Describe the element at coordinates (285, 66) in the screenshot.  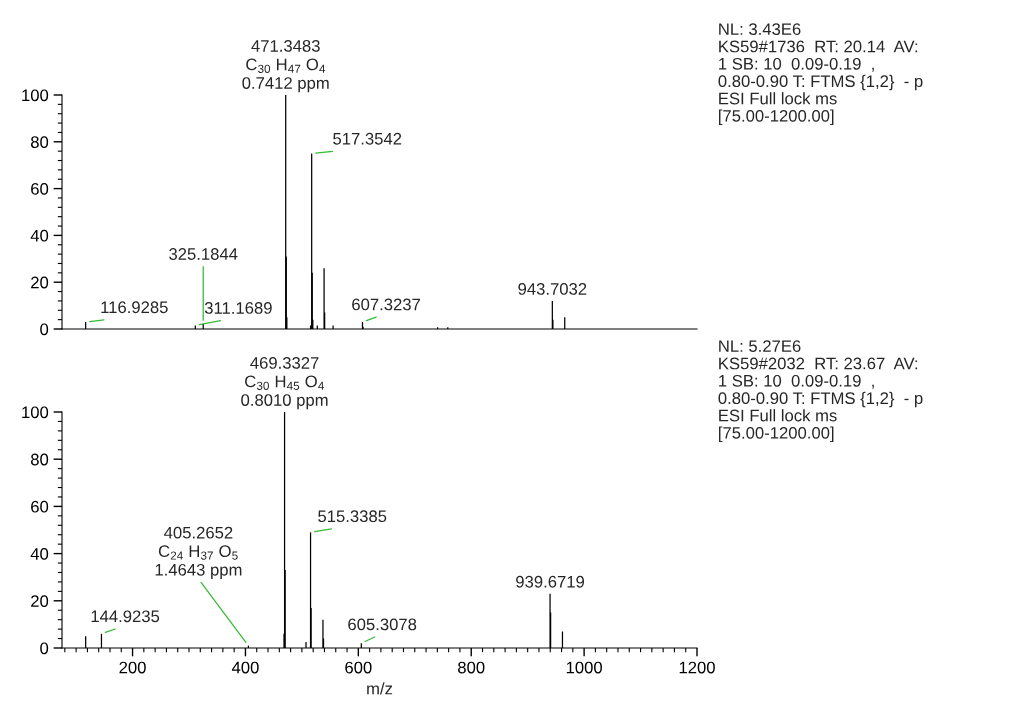
I see `annotation: 471.3483 C$_{30}$ H$_{47}$ O$_{4}$ 0.7412 ppm` at that location.